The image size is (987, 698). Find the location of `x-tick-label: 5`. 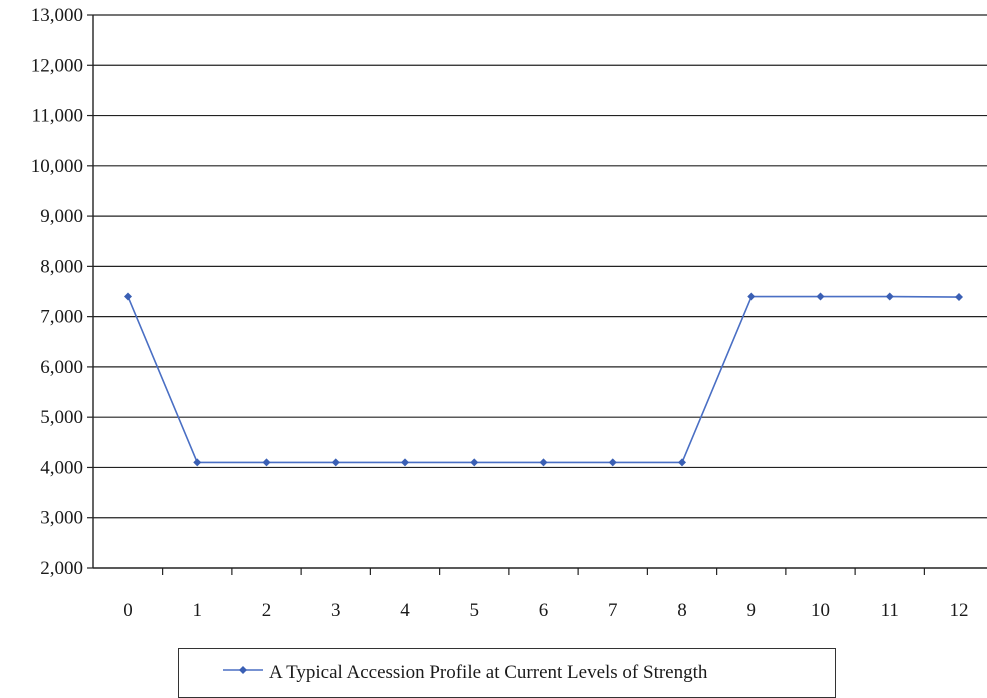

x-tick-label: 5 is located at coordinates (475, 610).